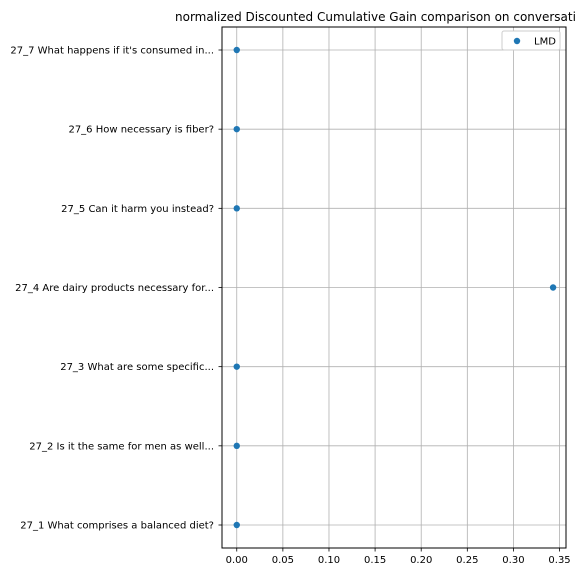 The image size is (576, 576). Describe the element at coordinates (559, 560) in the screenshot. I see `x-tick-label: 0.35` at that location.